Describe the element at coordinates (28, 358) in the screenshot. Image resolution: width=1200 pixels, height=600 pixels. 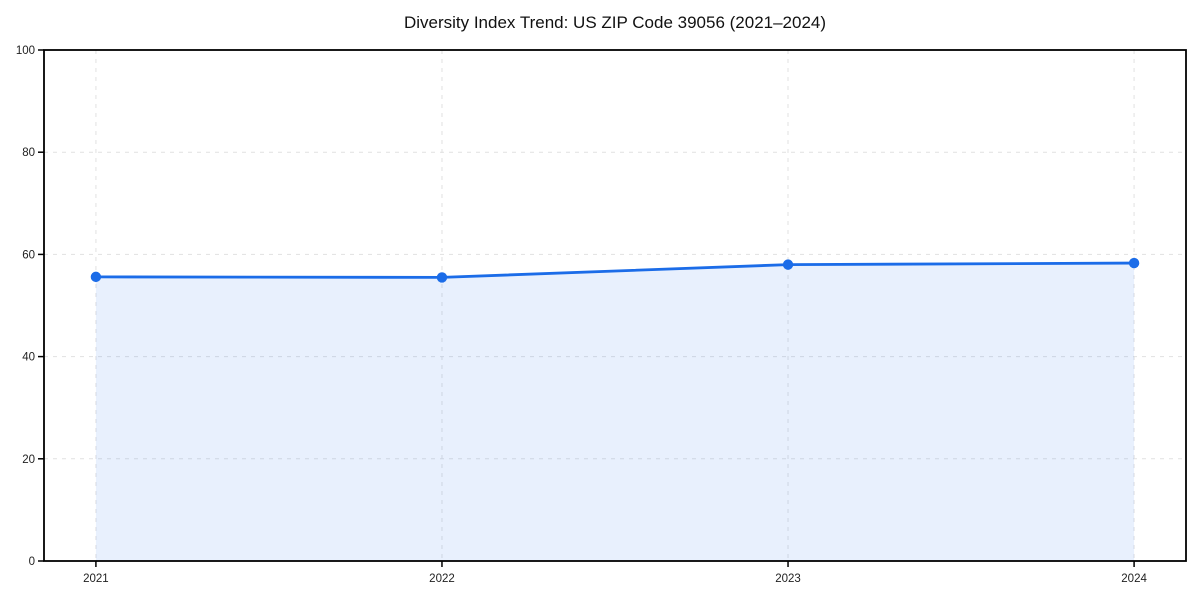
I see `y-tick-label: 40` at that location.